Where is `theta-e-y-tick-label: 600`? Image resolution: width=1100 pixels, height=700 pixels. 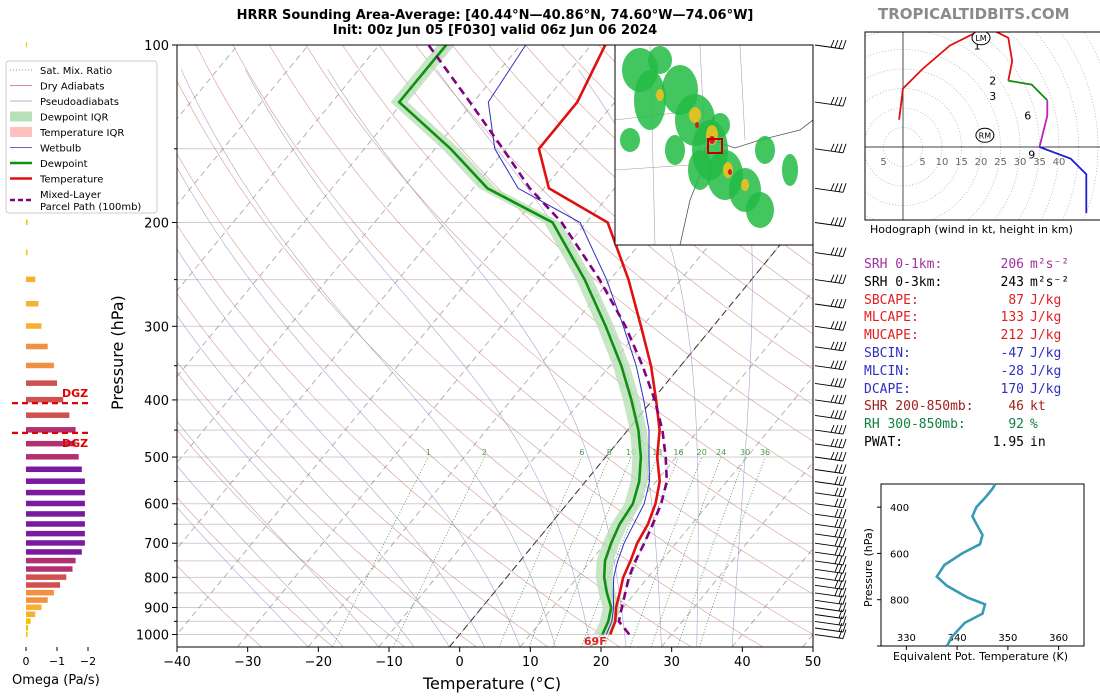
theta-e-y-tick-label: 600 is located at coordinates (899, 554).